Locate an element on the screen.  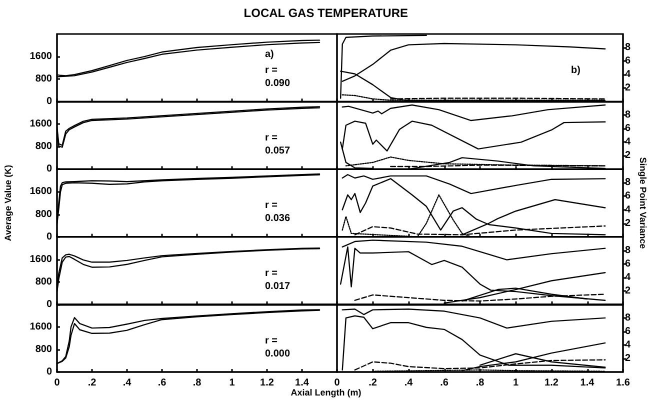
chart-title: LOCAL GAS TEMPERATURE is located at coordinates (326, 13).